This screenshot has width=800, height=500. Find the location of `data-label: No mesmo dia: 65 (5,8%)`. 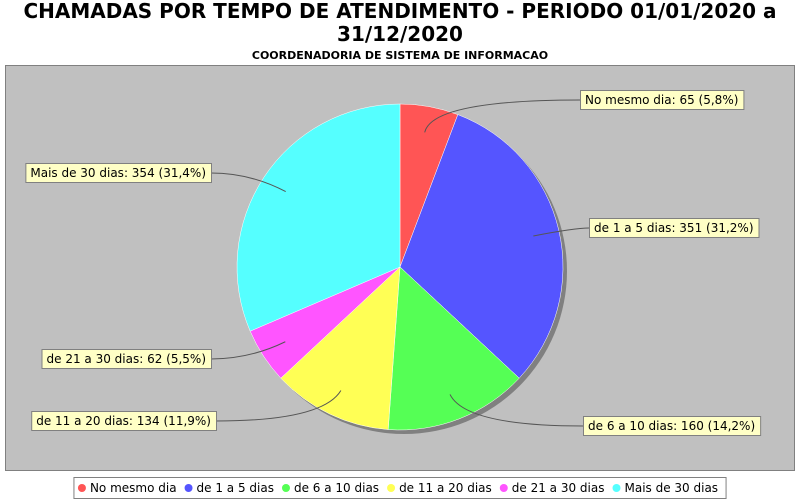

data-label: No mesmo dia: 65 (5,8%) is located at coordinates (662, 100).